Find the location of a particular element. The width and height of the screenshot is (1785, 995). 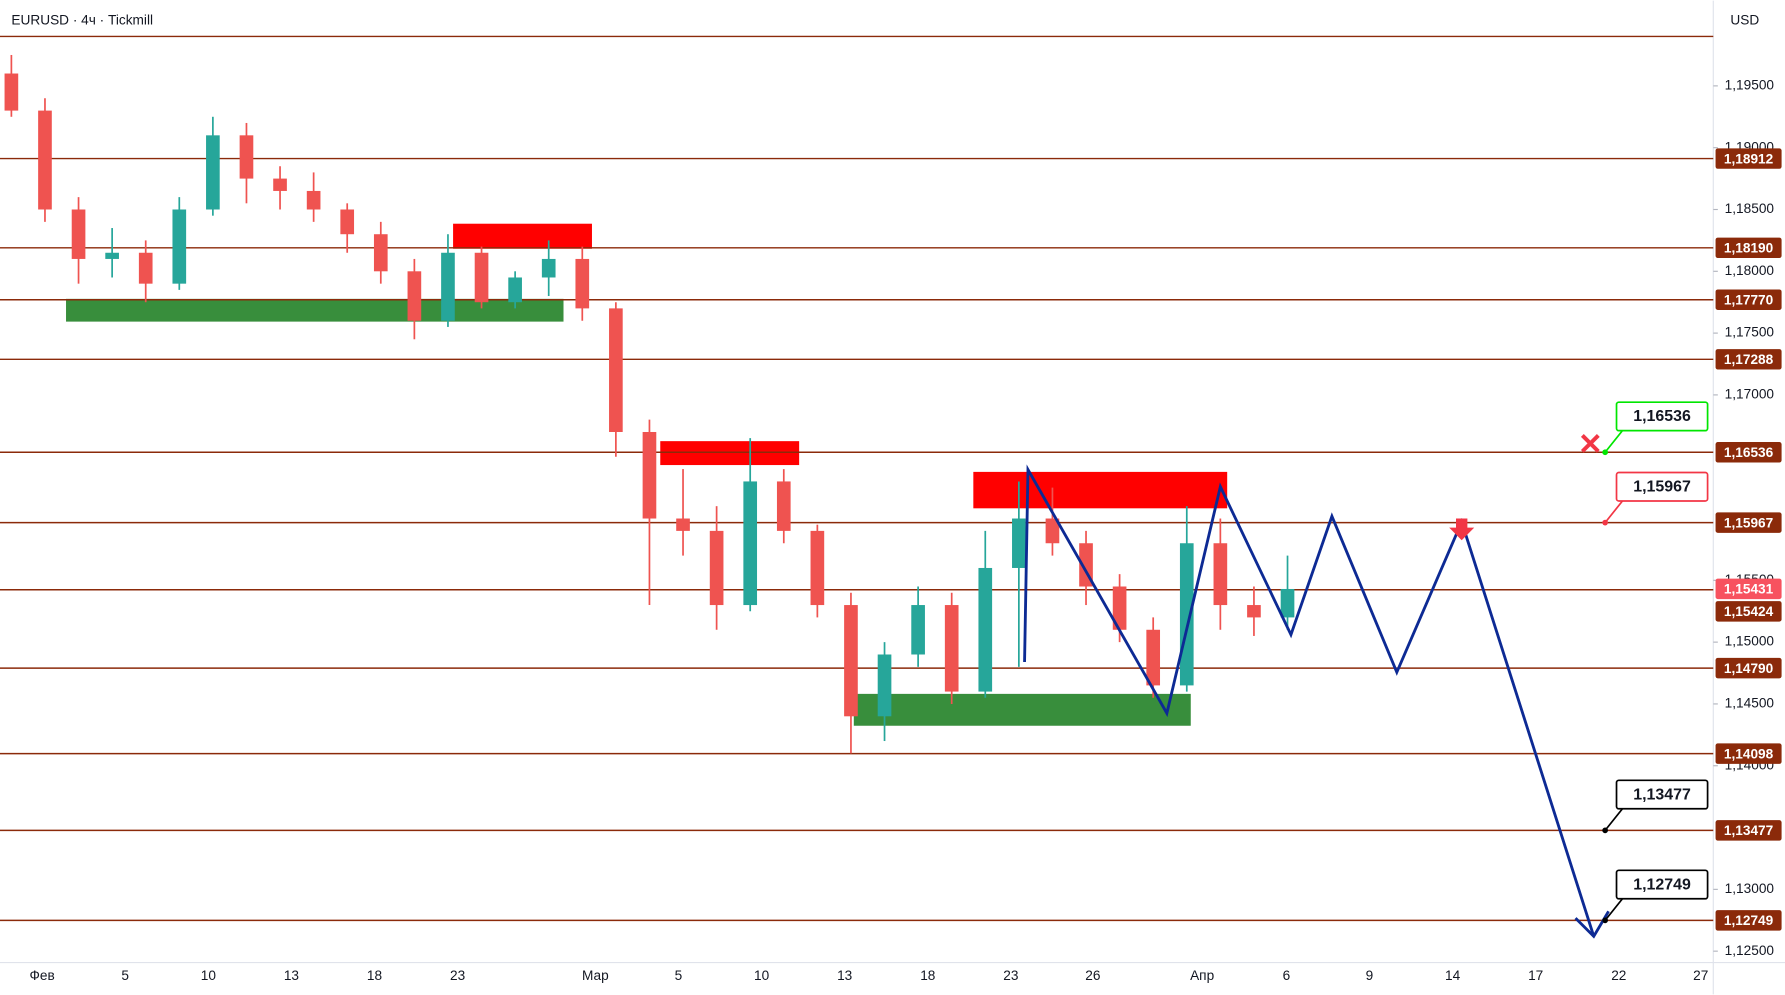

y-tick-label: 1,17500 is located at coordinates (1750, 332).